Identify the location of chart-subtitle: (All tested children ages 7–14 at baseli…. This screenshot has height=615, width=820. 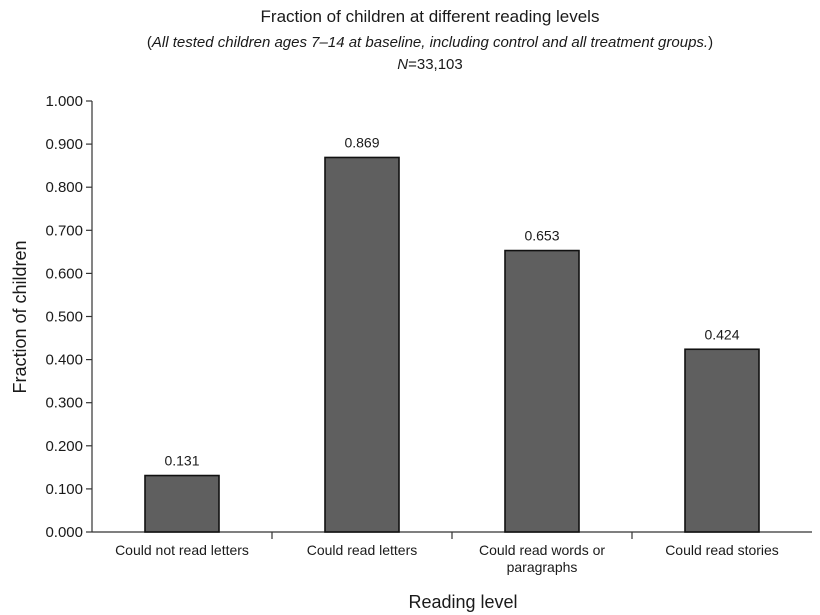
(430, 42).